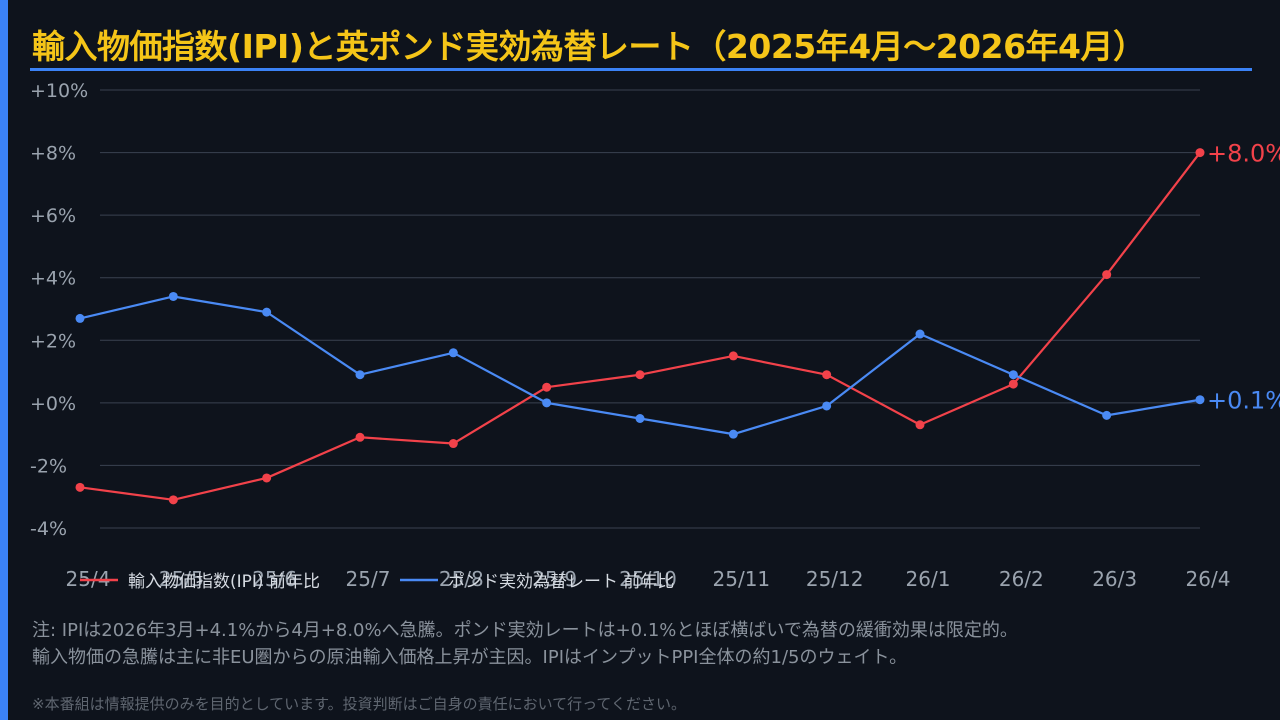  Describe the element at coordinates (742, 579) in the screenshot. I see `x-tick-label: 25/11` at that location.